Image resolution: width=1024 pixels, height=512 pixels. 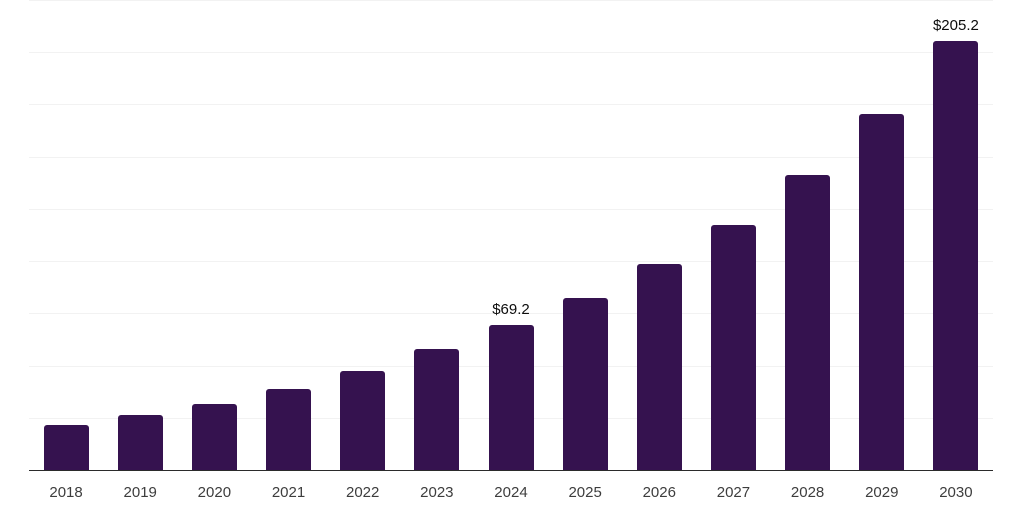 What do you see at coordinates (362, 492) in the screenshot?
I see `x-tick-label-2022: 2022` at bounding box center [362, 492].